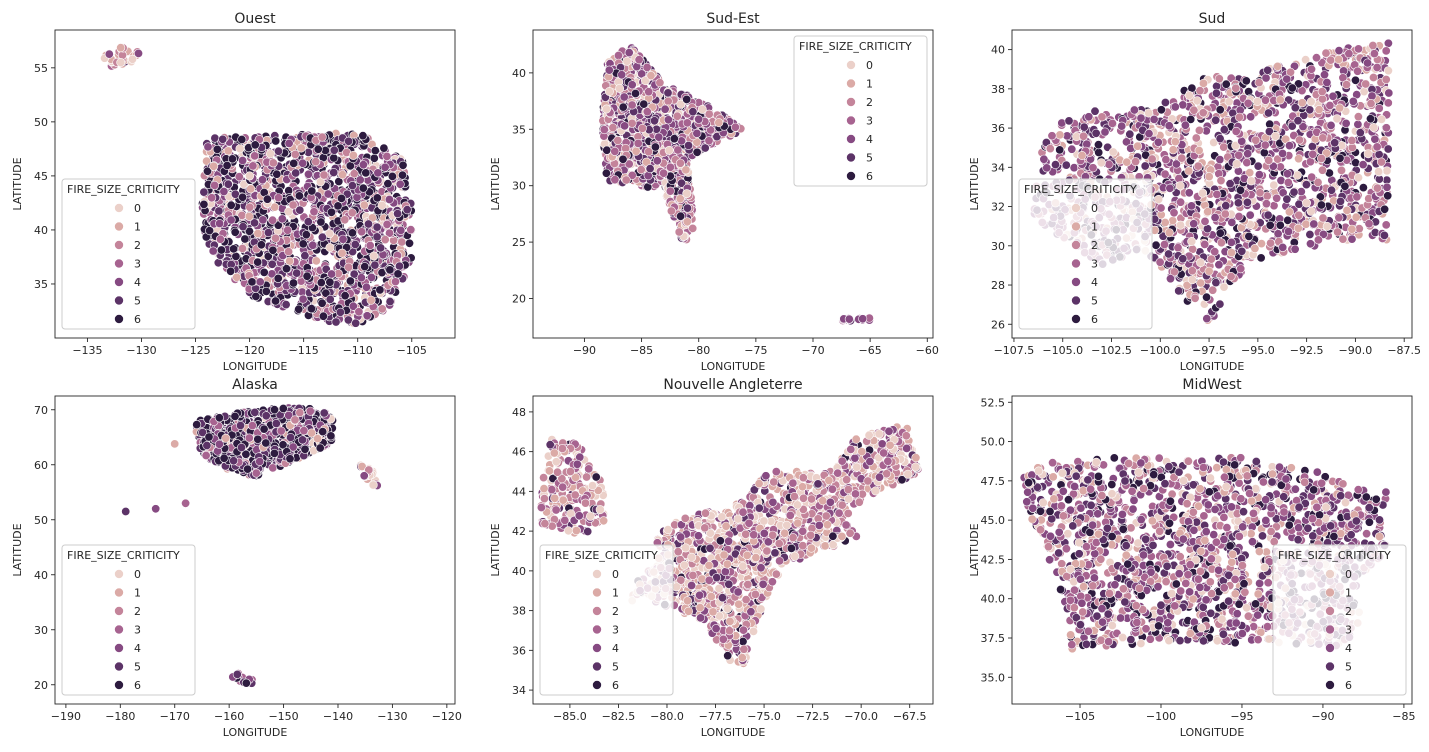  What do you see at coordinates (41, 122) in the screenshot?
I see `y-tick-label: 50` at bounding box center [41, 122].